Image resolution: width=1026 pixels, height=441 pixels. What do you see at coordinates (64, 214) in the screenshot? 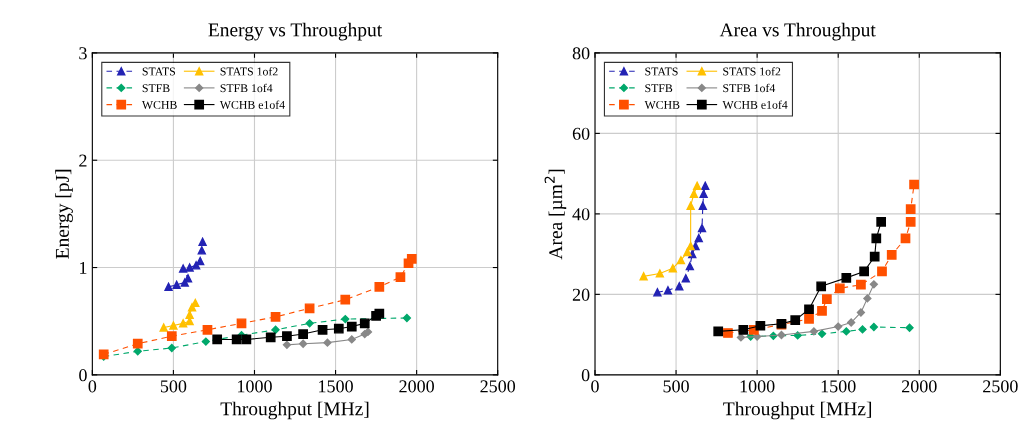
I see `y-axis-title: Energy [pJ]` at bounding box center [64, 214].